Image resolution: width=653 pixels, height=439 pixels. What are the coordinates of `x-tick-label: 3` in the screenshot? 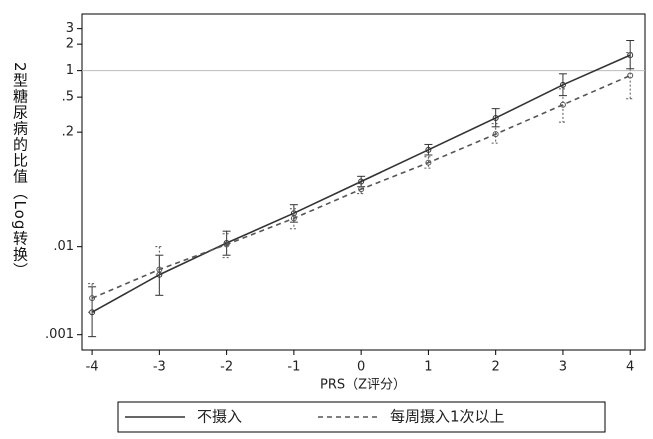 It's located at (563, 367).